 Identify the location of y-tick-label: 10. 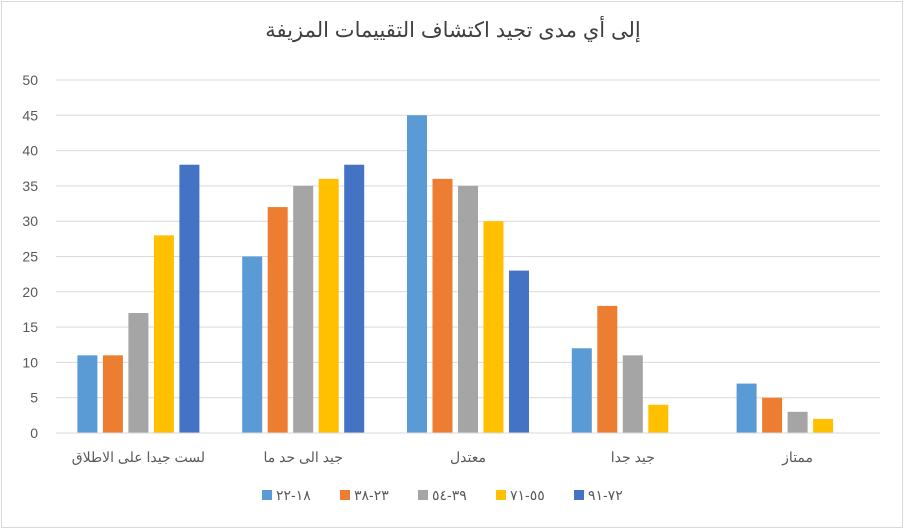
(30, 362).